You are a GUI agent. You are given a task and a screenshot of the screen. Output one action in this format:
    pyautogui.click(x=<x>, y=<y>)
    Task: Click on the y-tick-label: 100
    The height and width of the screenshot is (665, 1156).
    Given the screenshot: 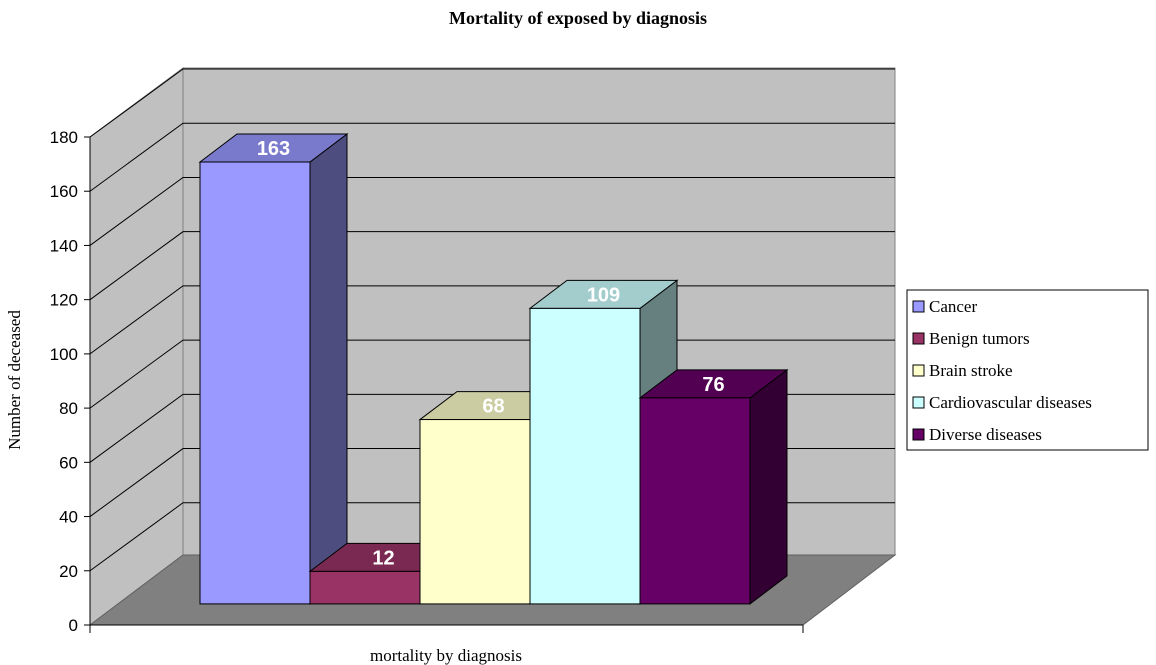 What is the action you would take?
    pyautogui.click(x=64, y=354)
    